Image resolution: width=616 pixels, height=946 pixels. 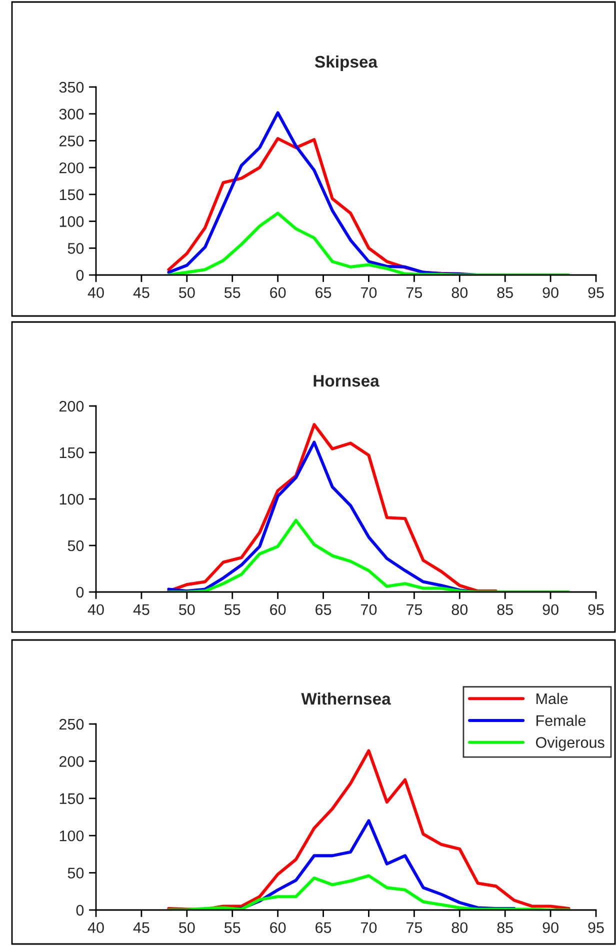 I want to click on chart-title: Skipsea, so click(x=346, y=63).